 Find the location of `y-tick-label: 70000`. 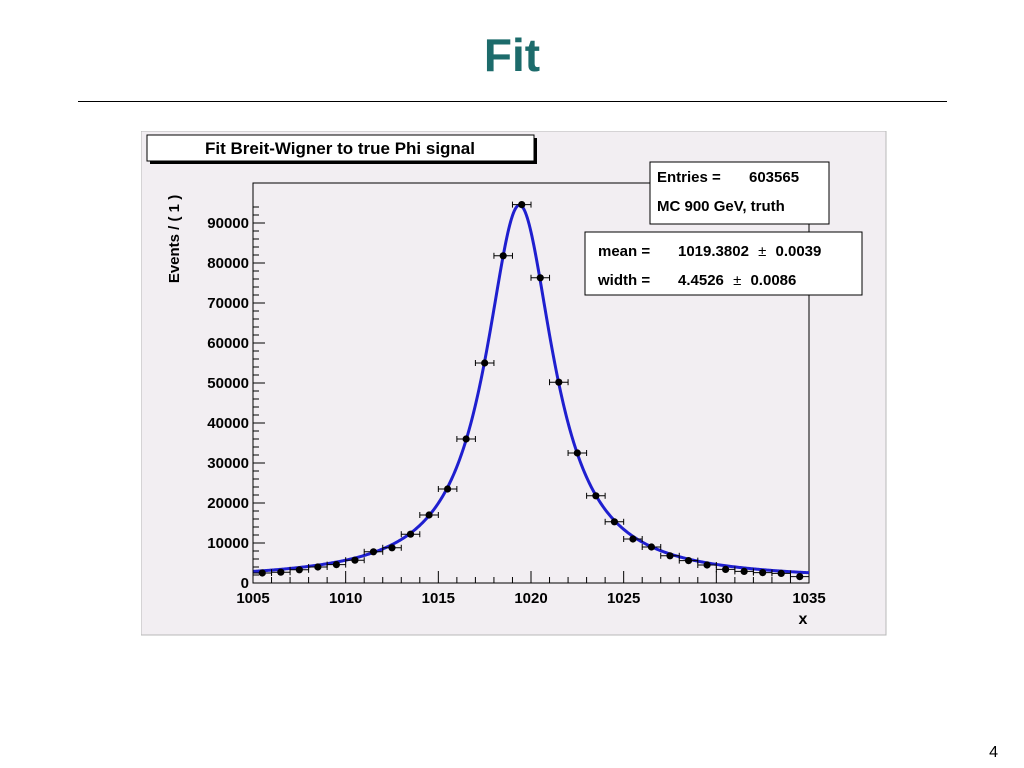

y-tick-label: 70000 is located at coordinates (228, 303).